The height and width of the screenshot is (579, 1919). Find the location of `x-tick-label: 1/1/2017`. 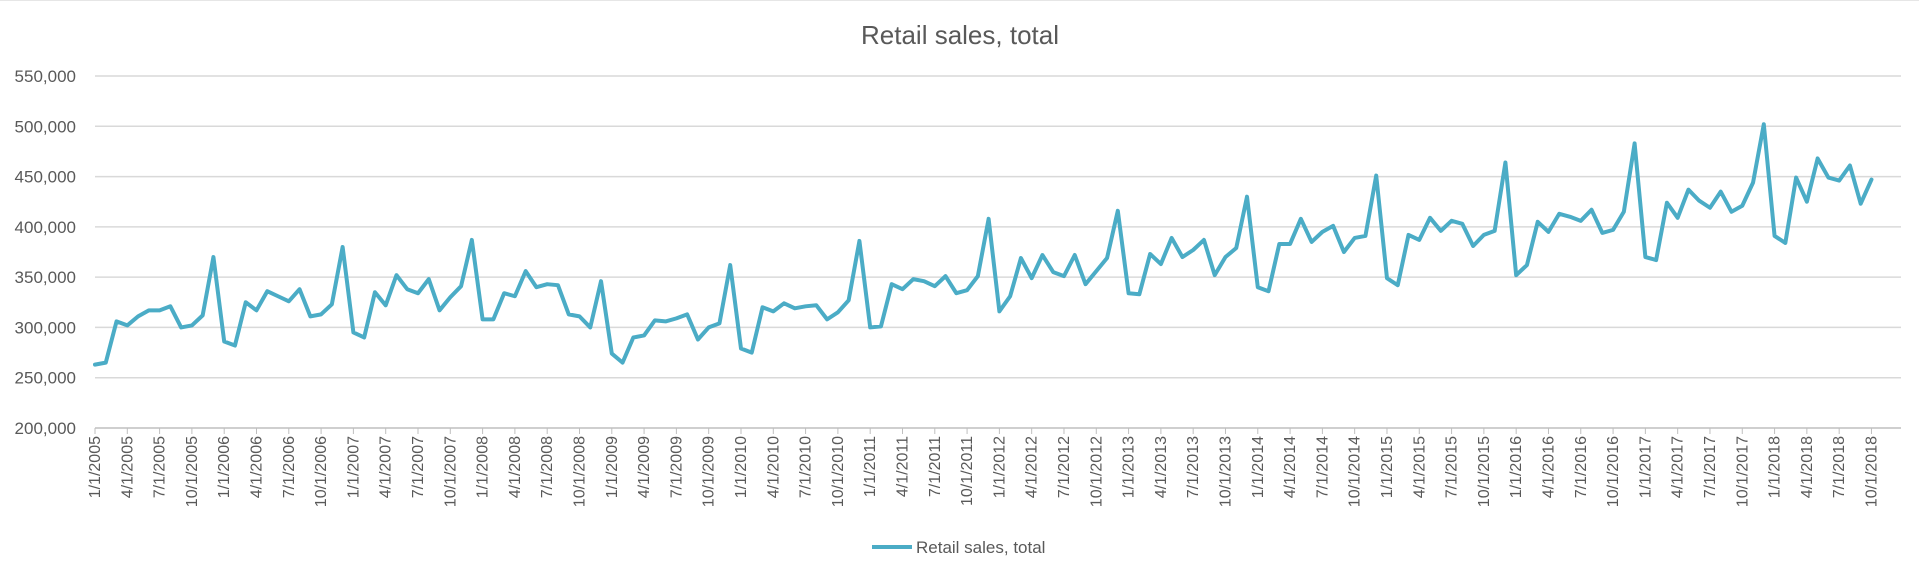

x-tick-label: 1/1/2017 is located at coordinates (1645, 467).